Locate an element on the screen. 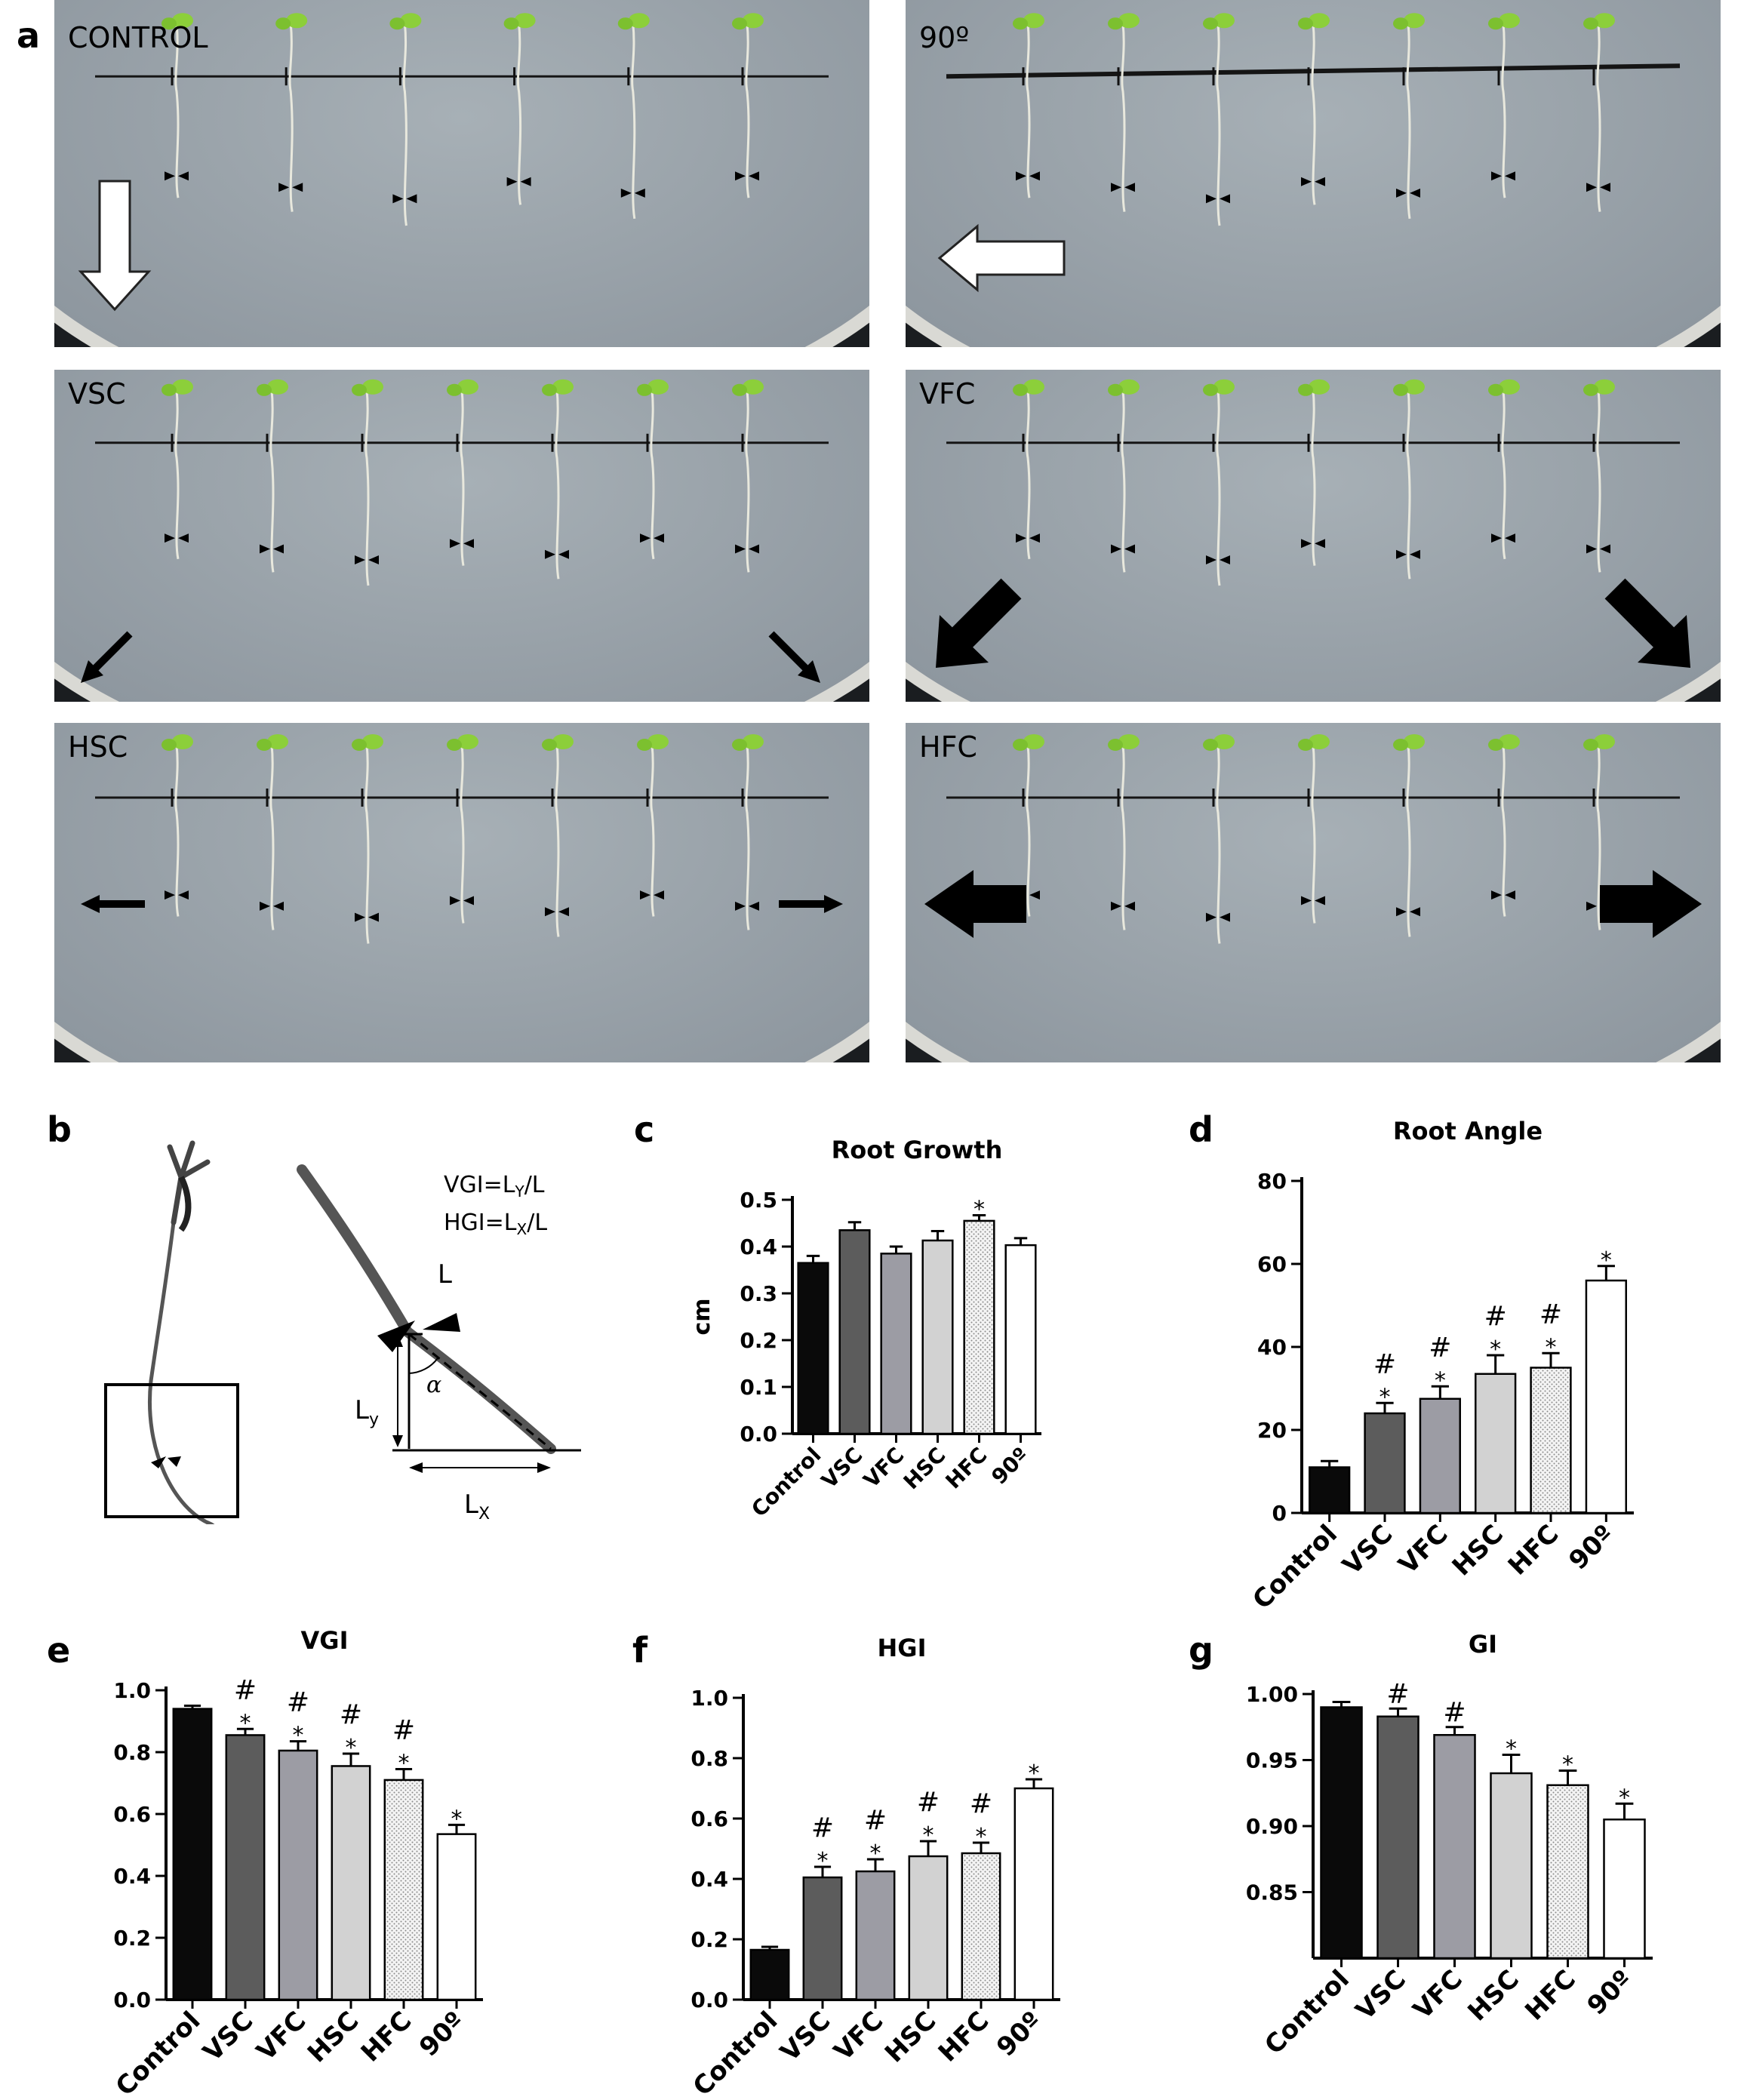 Image resolution: width=1744 pixels, height=2100 pixels. plate-photo-hsc is located at coordinates (461, 892).